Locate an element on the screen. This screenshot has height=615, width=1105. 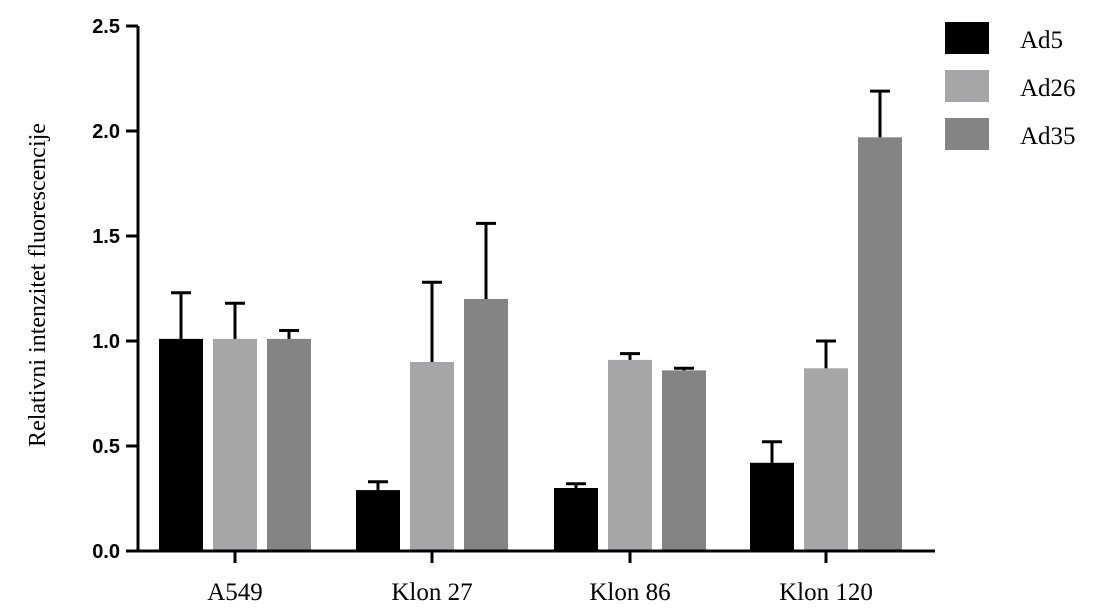
legend: Ad5 Ad26 Ad35 is located at coordinates (1010, 86).